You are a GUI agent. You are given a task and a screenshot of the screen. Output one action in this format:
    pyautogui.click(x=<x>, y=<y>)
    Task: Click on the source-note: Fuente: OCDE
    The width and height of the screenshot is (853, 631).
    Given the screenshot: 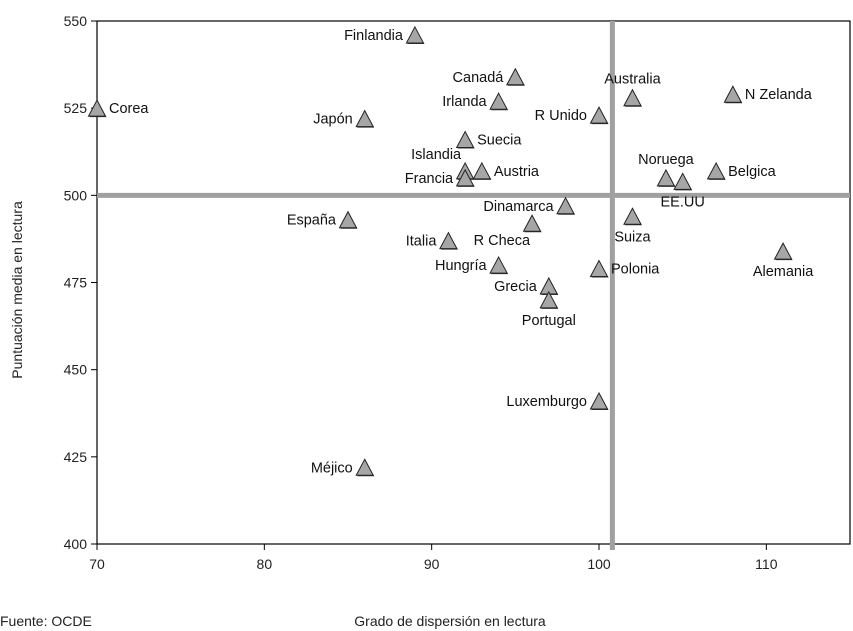 What is the action you would take?
    pyautogui.click(x=46, y=621)
    